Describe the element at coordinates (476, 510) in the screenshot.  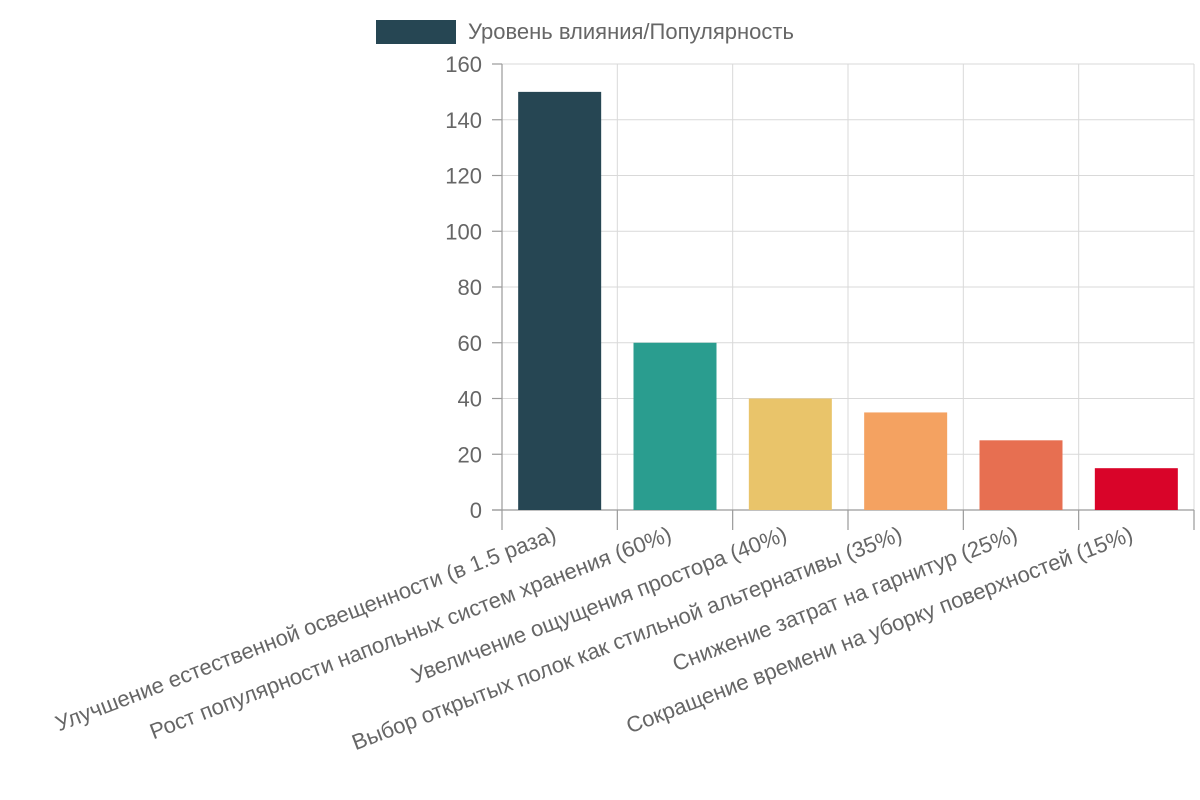
I see `y-tick-label: 0` at that location.